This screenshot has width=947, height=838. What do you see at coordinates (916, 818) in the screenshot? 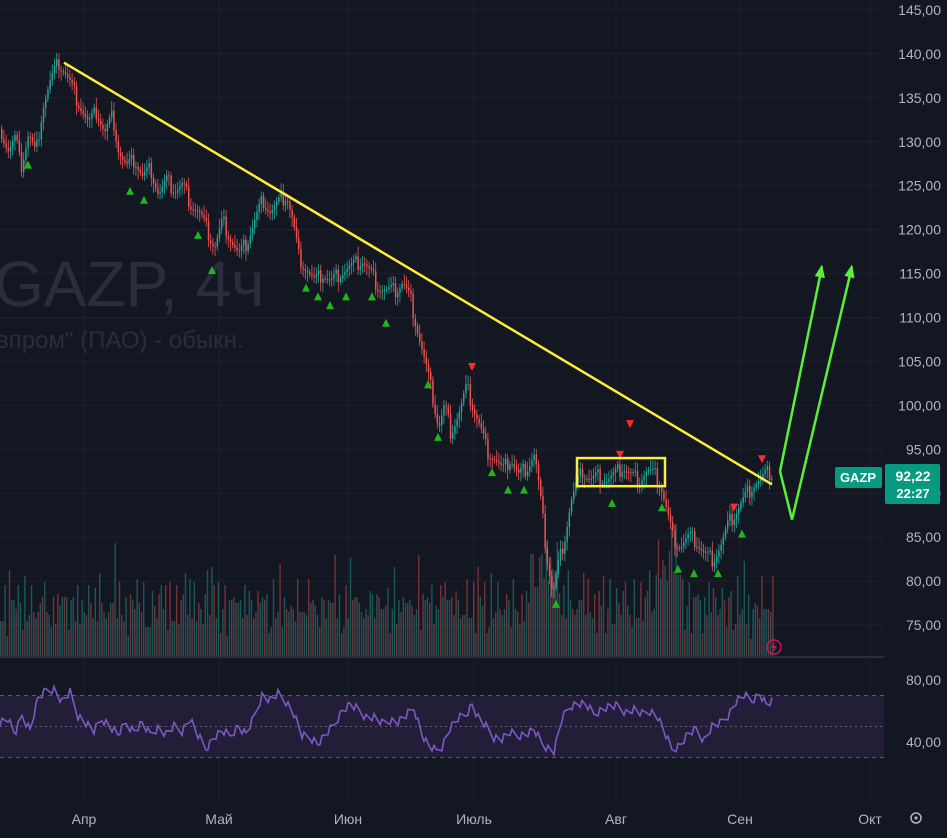
I see `settings-icon` at bounding box center [916, 818].